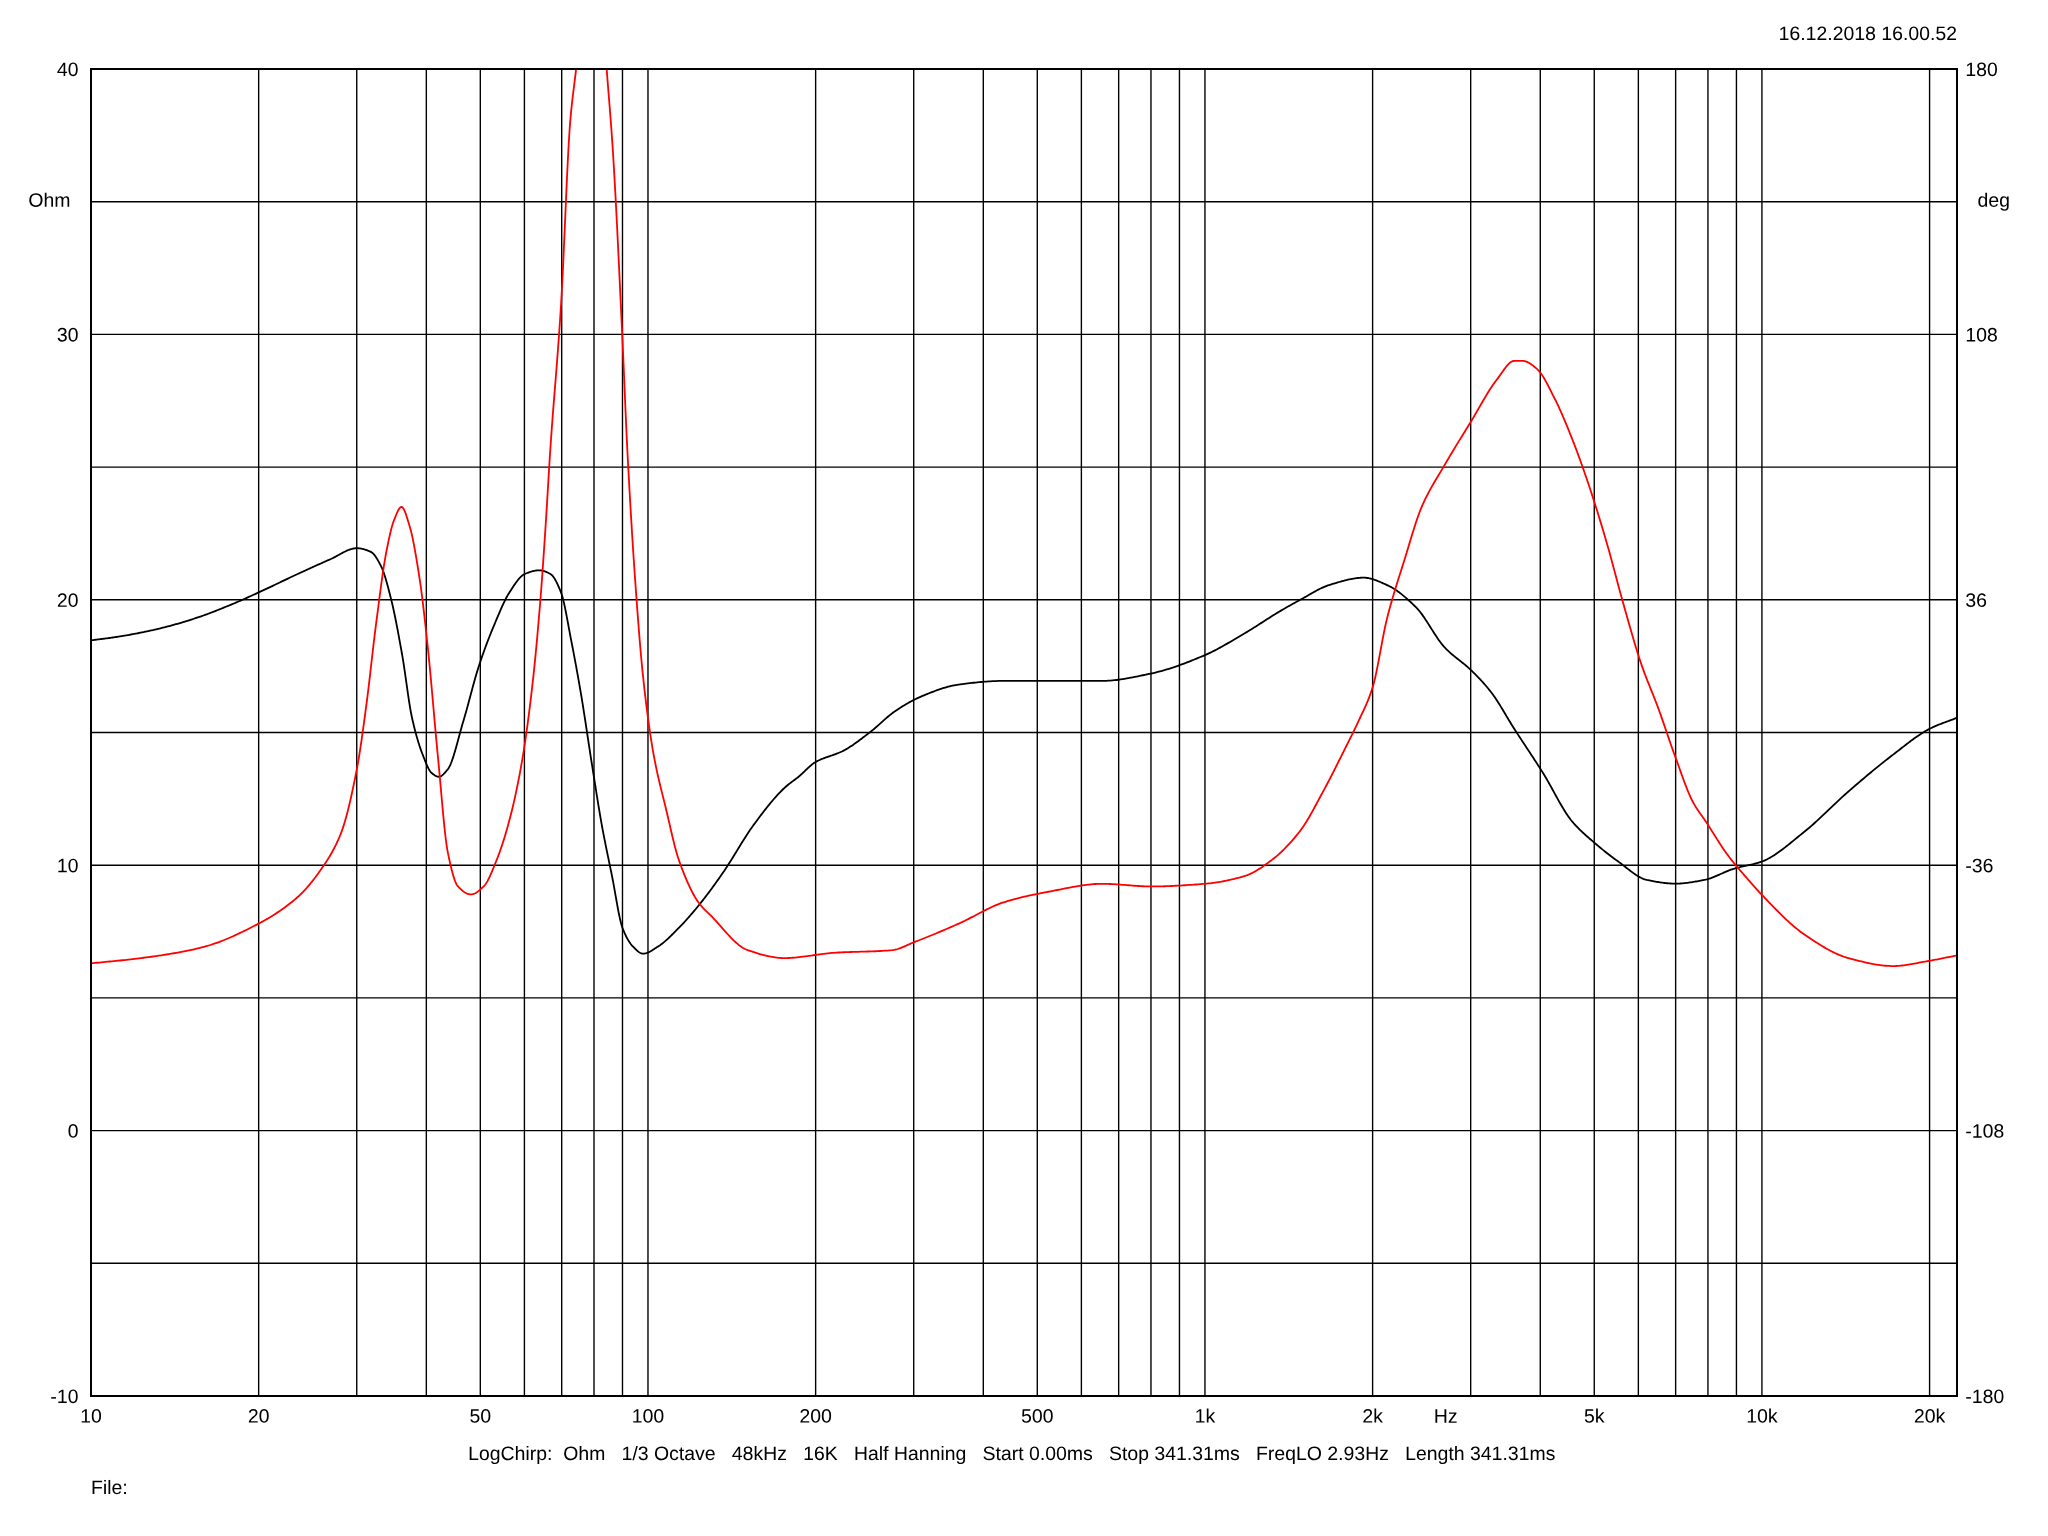 The height and width of the screenshot is (1536, 2048). Describe the element at coordinates (109, 1487) in the screenshot. I see `text: File:` at that location.